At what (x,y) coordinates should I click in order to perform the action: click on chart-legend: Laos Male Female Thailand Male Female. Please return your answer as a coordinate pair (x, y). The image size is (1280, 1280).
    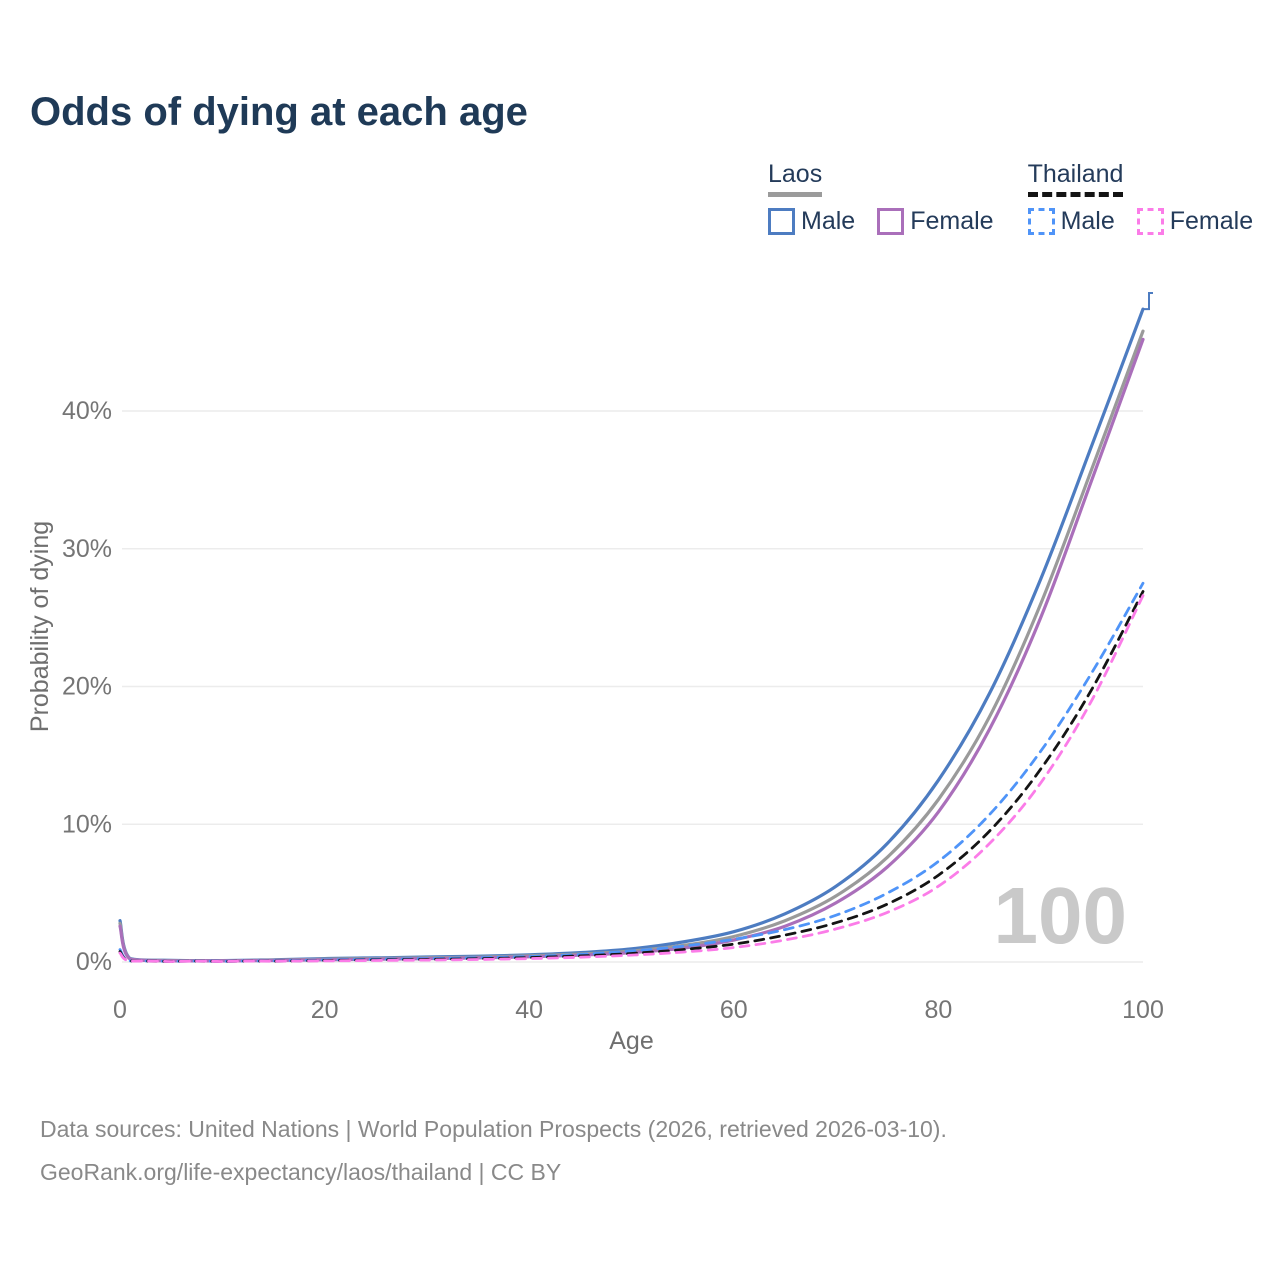
    Looking at the image, I should click on (1010, 198).